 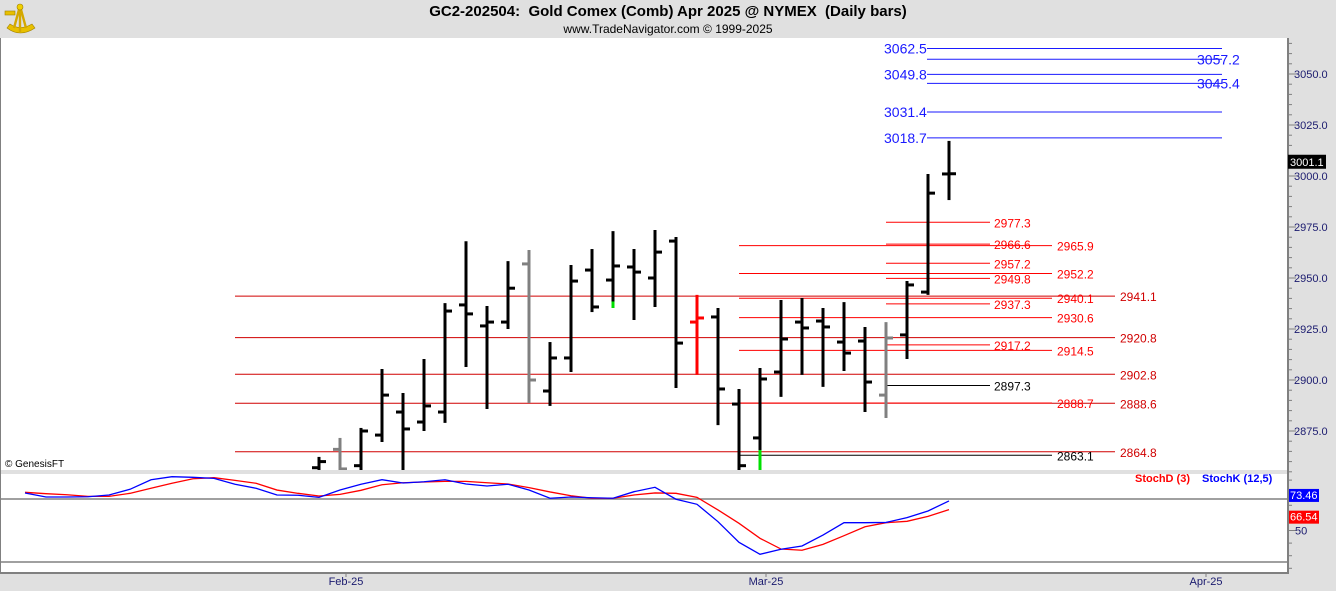 I want to click on last-price-box, so click(x=1307, y=161).